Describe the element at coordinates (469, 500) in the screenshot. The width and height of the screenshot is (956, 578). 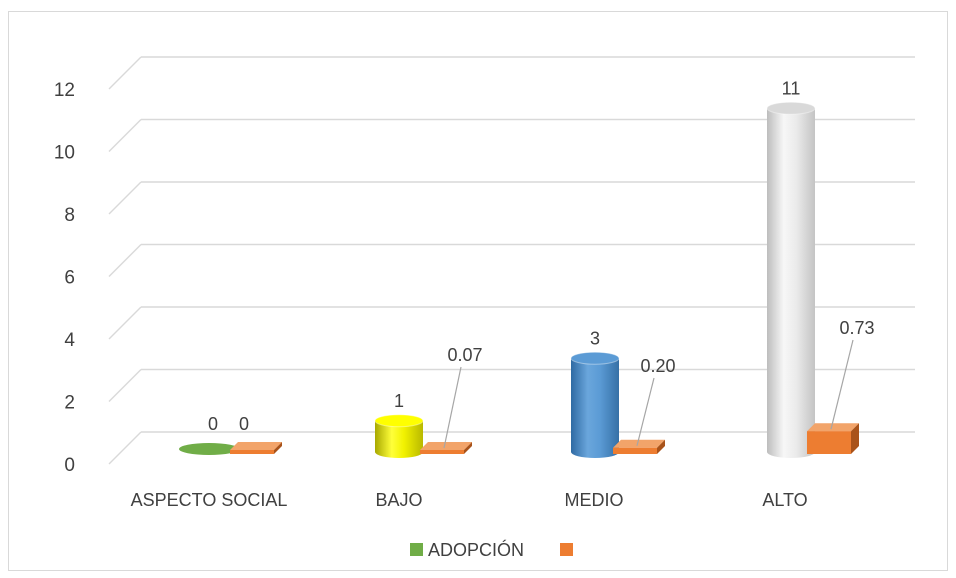
I see `x-axis: ASPECTO SOCIAL BAJO MEDIO ALTO` at that location.